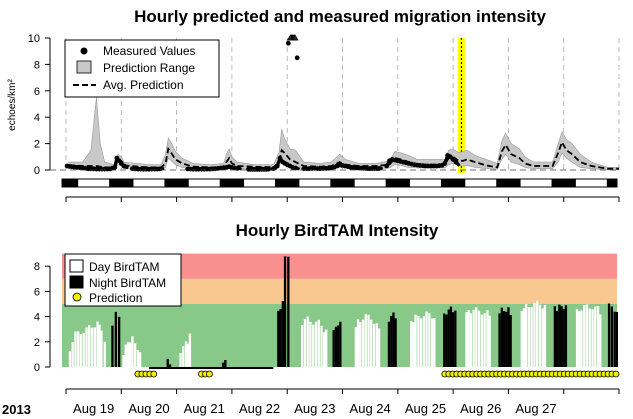  Describe the element at coordinates (16, 409) in the screenshot. I see `year-label: 2013` at that location.